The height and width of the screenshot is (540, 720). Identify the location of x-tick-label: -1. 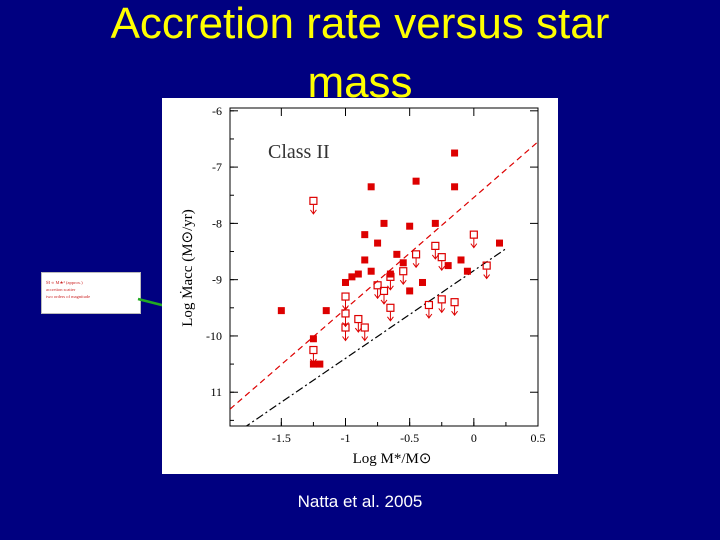
(346, 438).